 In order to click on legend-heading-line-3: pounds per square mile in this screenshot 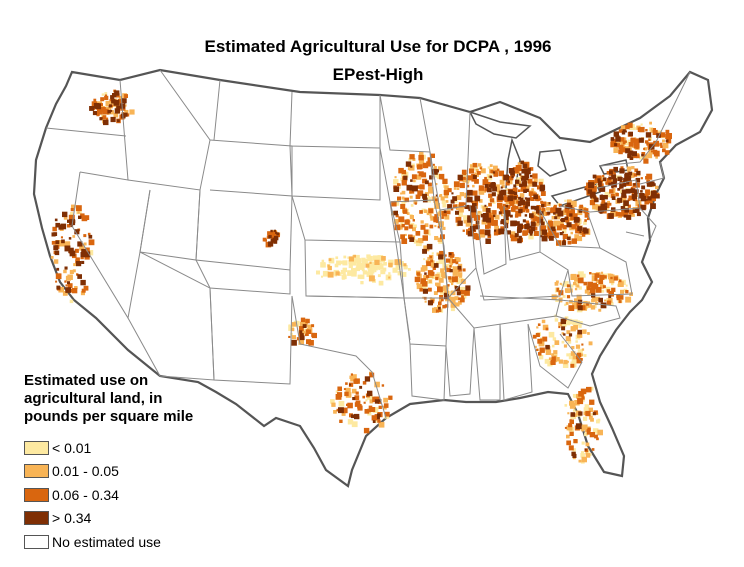, I will do `click(109, 416)`.